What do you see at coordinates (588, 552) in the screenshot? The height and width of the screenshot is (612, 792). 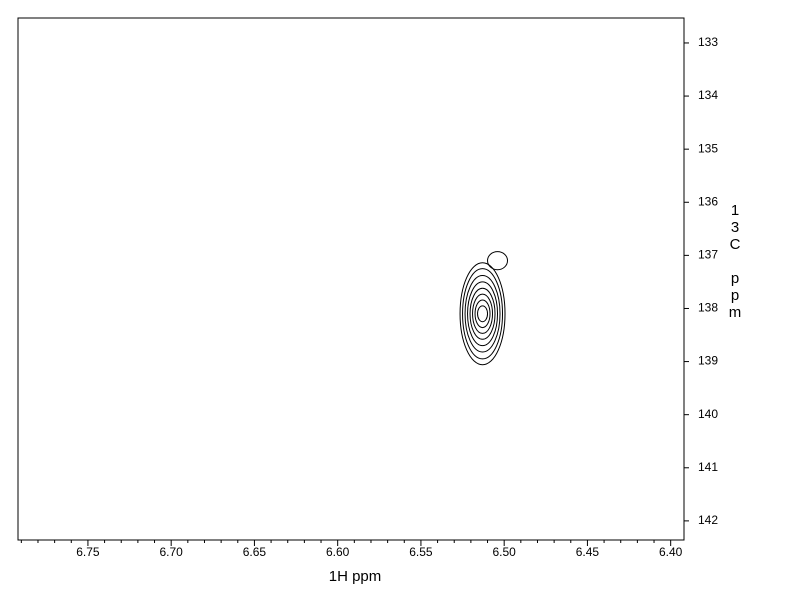 I see `x-tick-label: 6.45` at bounding box center [588, 552].